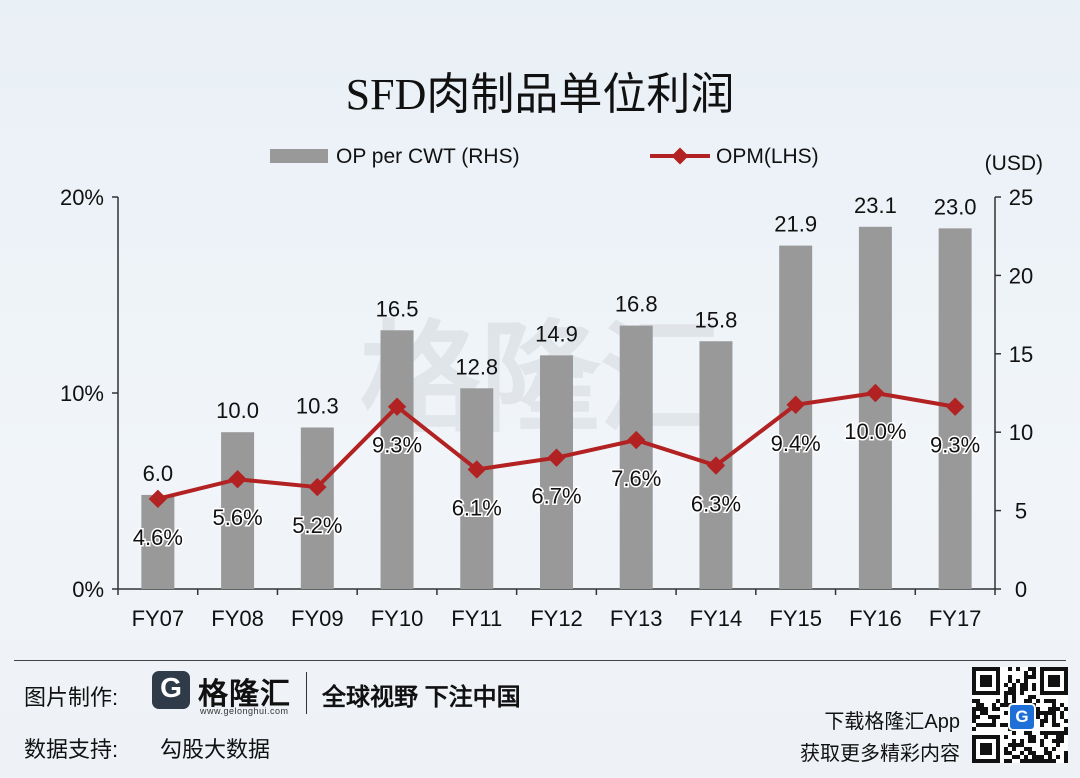 Image resolution: width=1080 pixels, height=778 pixels. Describe the element at coordinates (636, 304) in the screenshot. I see `bar-value-label: 16.8` at that location.